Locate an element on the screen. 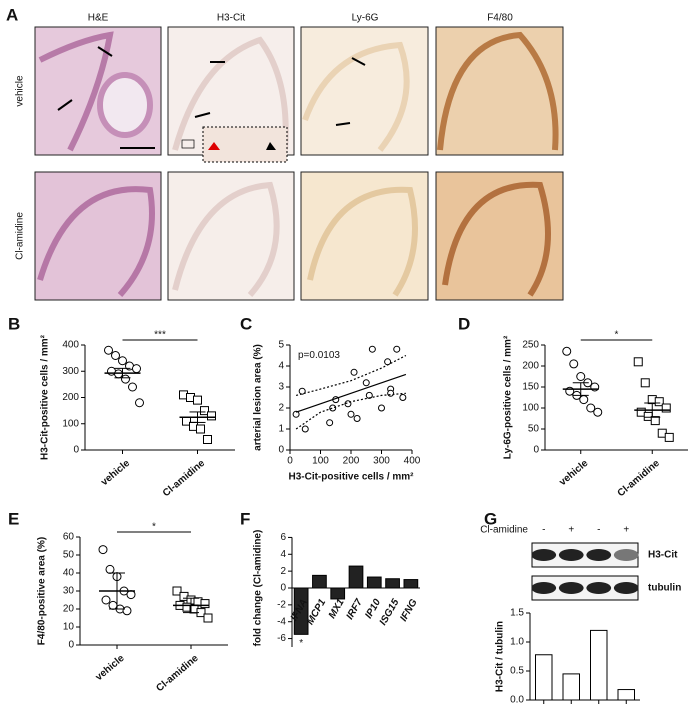  y-axis-label: H3-Cit / tubulin is located at coordinates (500, 656).